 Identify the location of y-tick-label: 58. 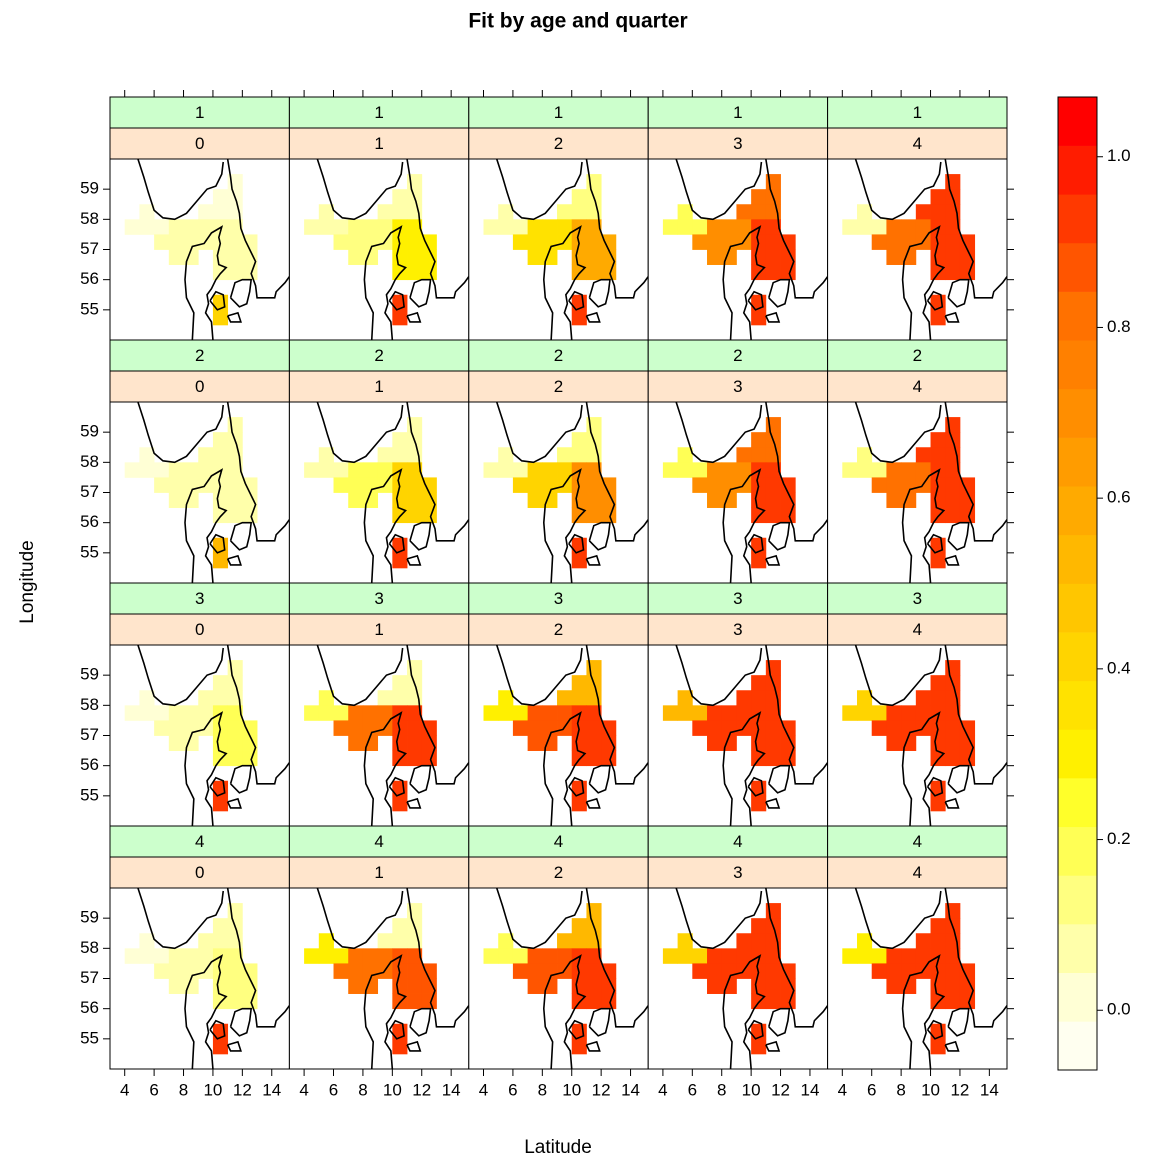
(89, 947).